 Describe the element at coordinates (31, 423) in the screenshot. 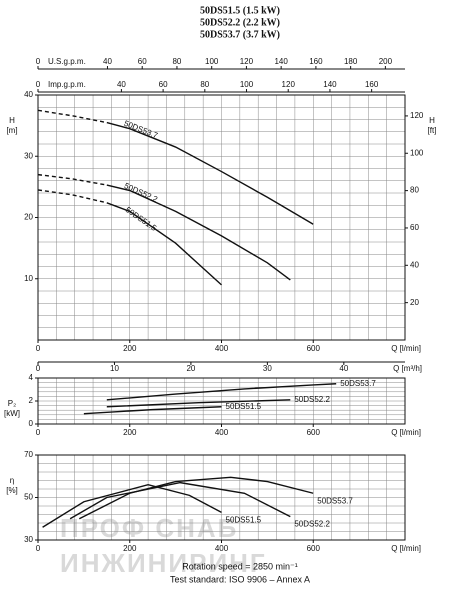

I see `y-tick-label: 0` at that location.